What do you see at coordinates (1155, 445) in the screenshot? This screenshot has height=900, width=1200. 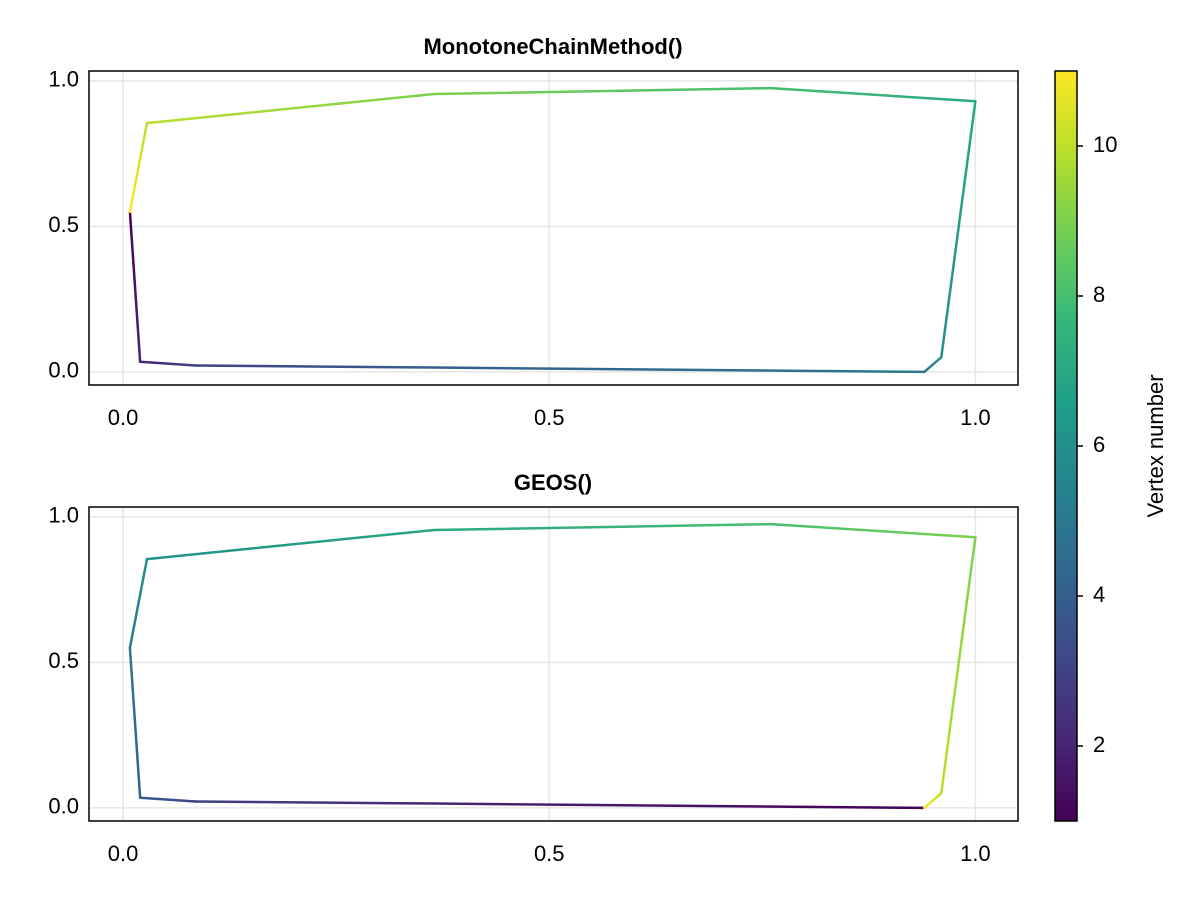 I see `colorbar-label: Vertex number` at bounding box center [1155, 445].